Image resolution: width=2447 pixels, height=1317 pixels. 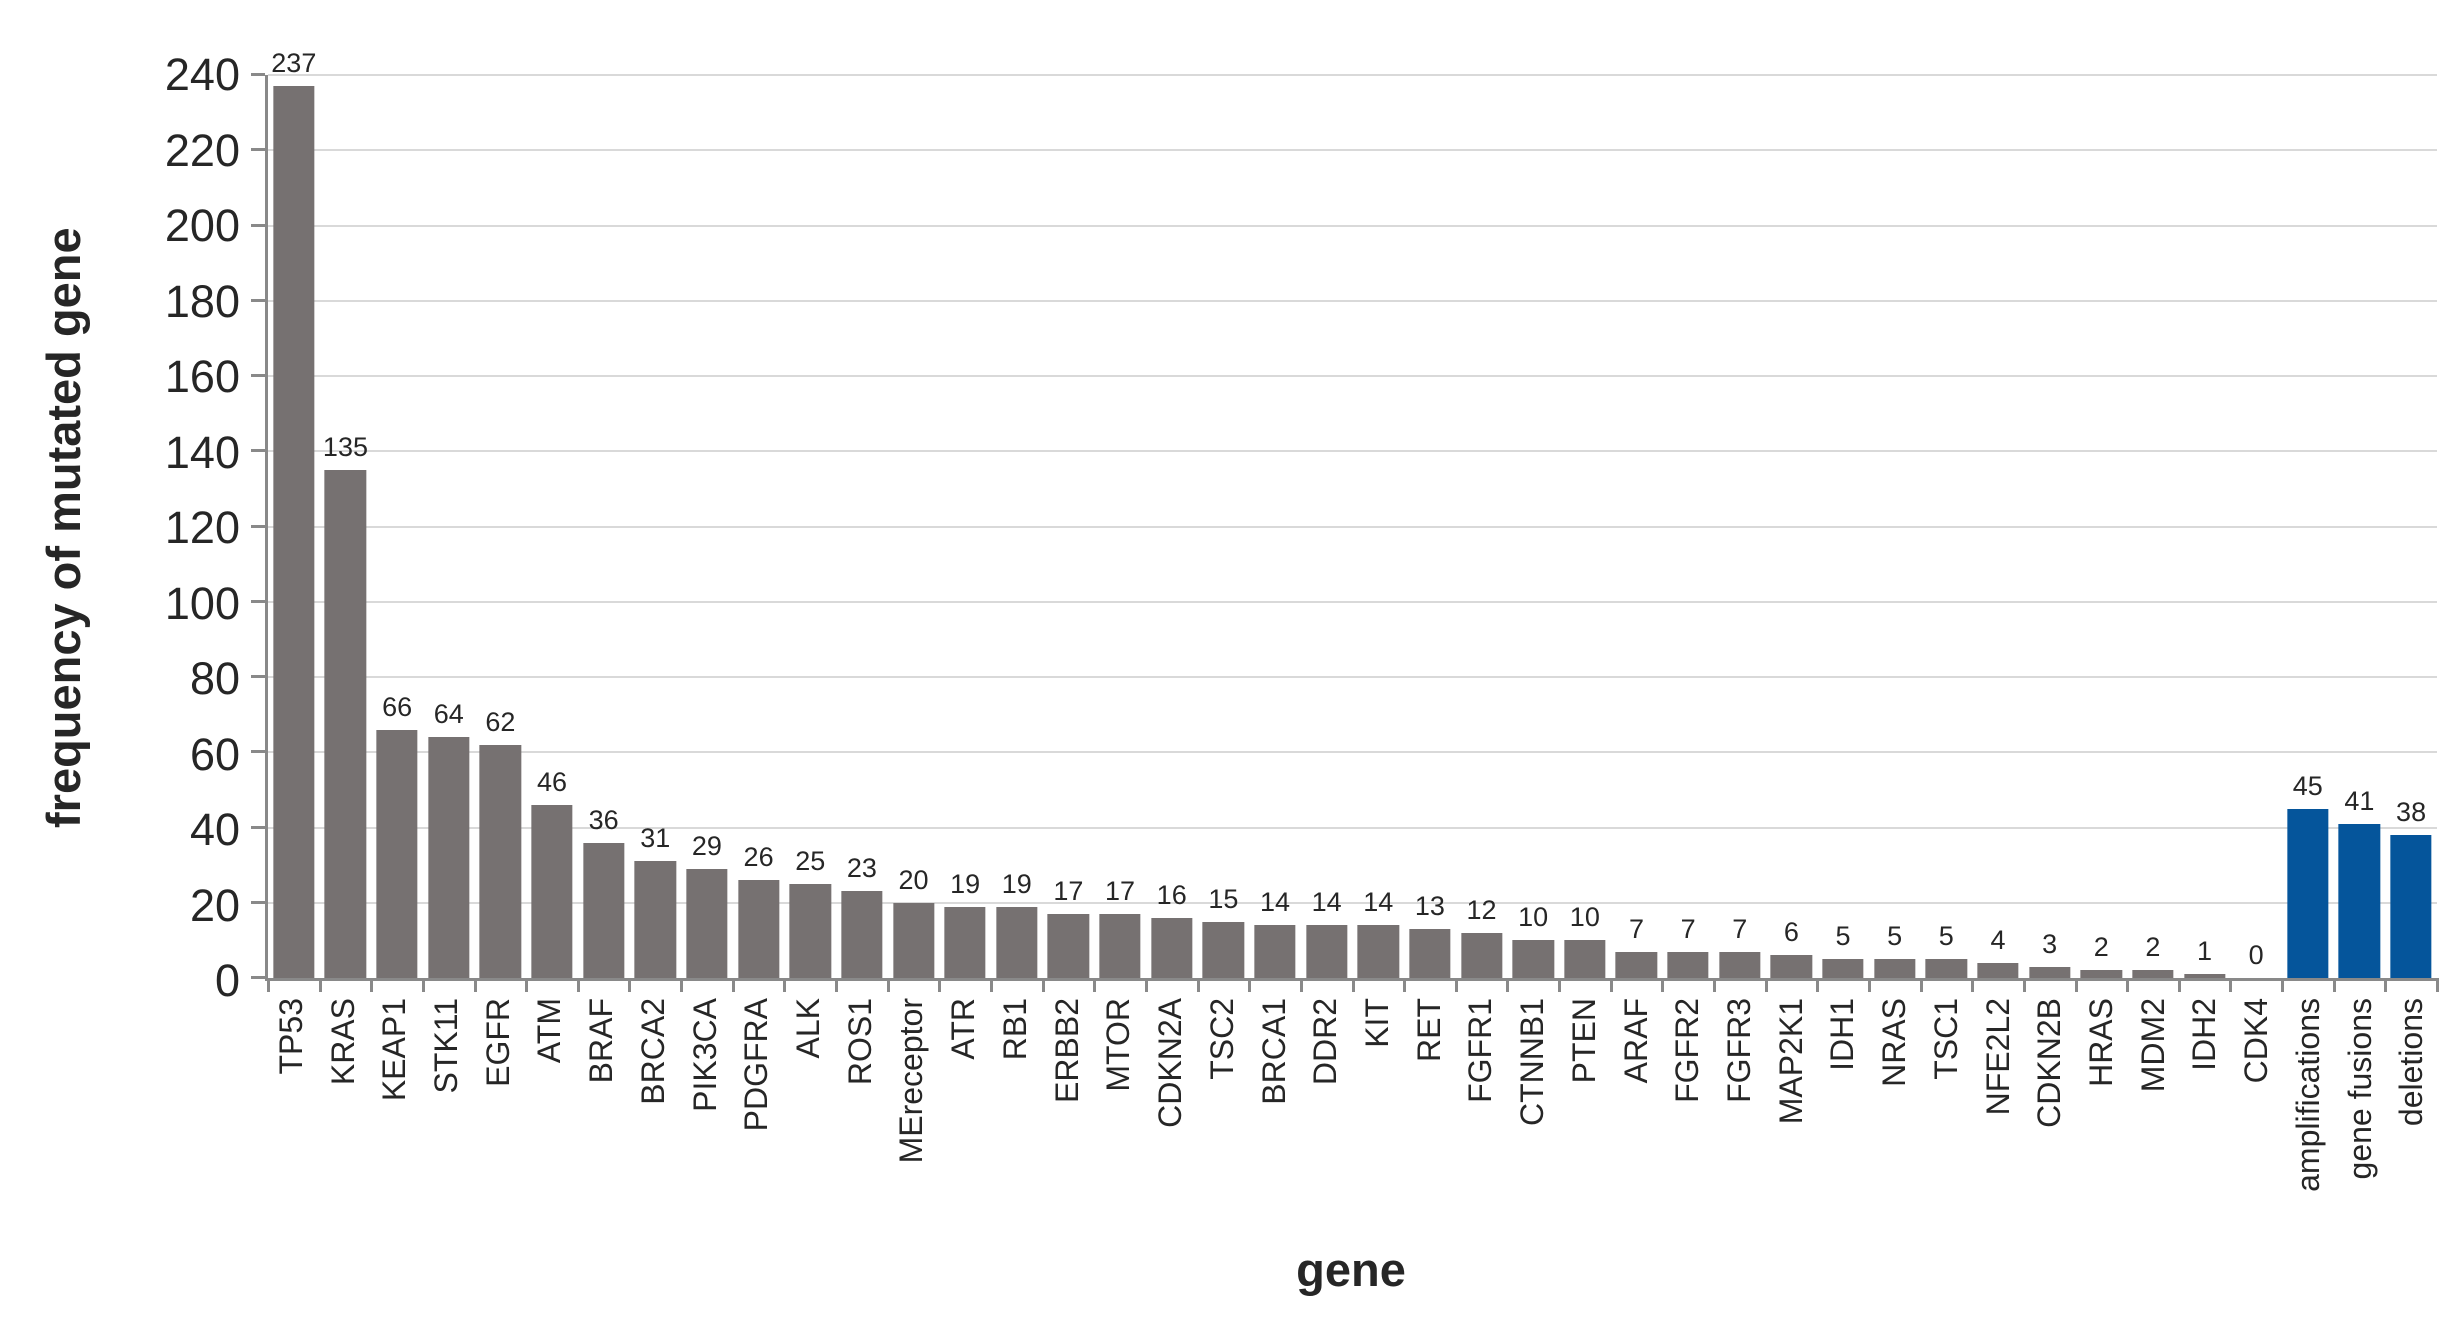 I want to click on x-axis-tick-label: NRAS, so click(x=1894, y=1042).